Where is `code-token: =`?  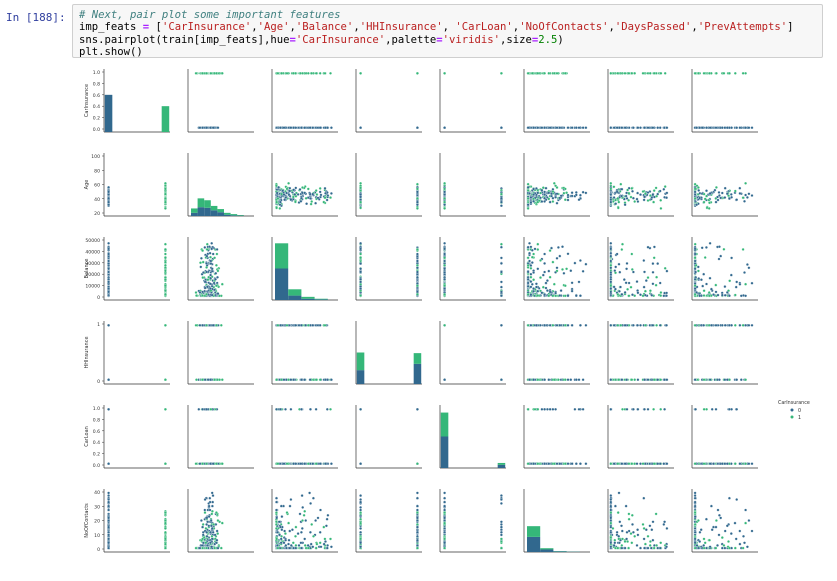
code-token: = is located at coordinates (535, 39).